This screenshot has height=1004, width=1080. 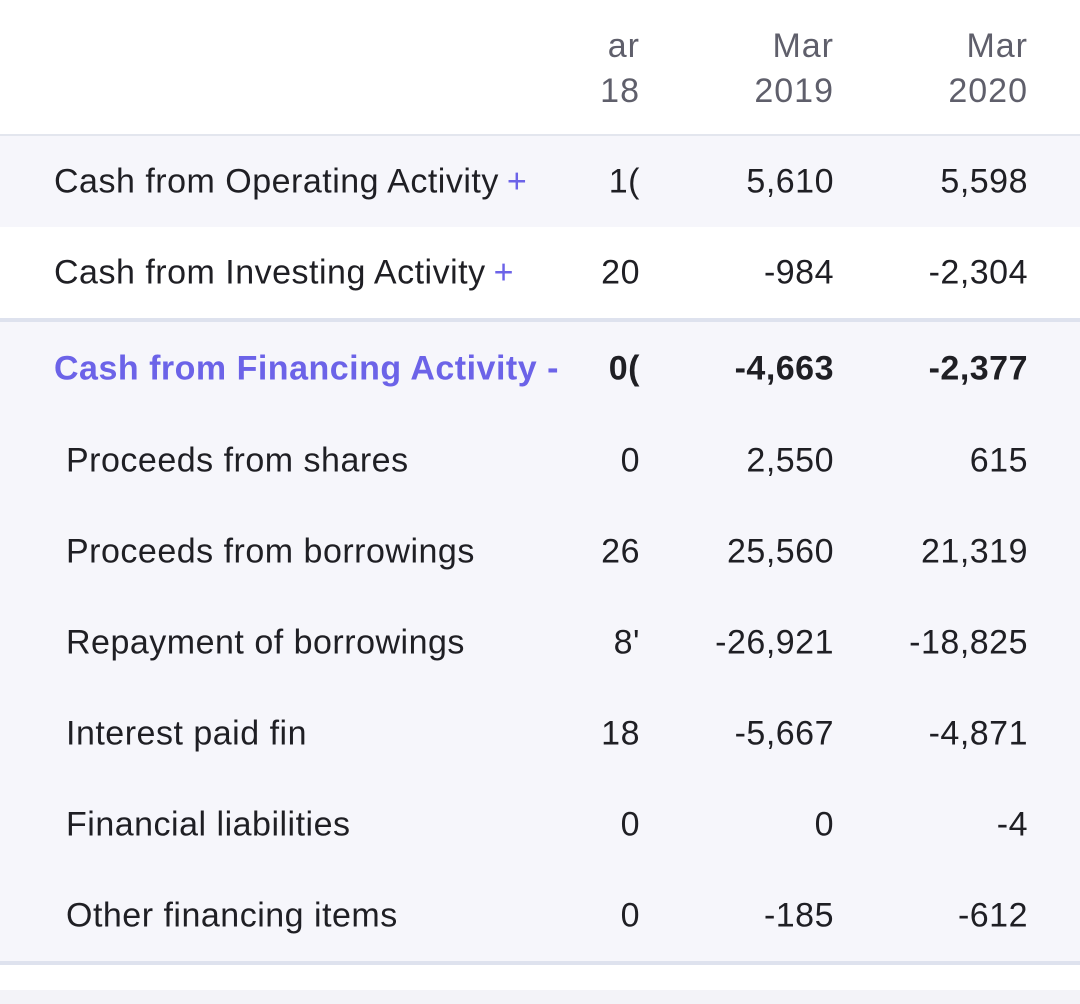 What do you see at coordinates (232, 915) in the screenshot?
I see `row-label: Other financing items` at bounding box center [232, 915].